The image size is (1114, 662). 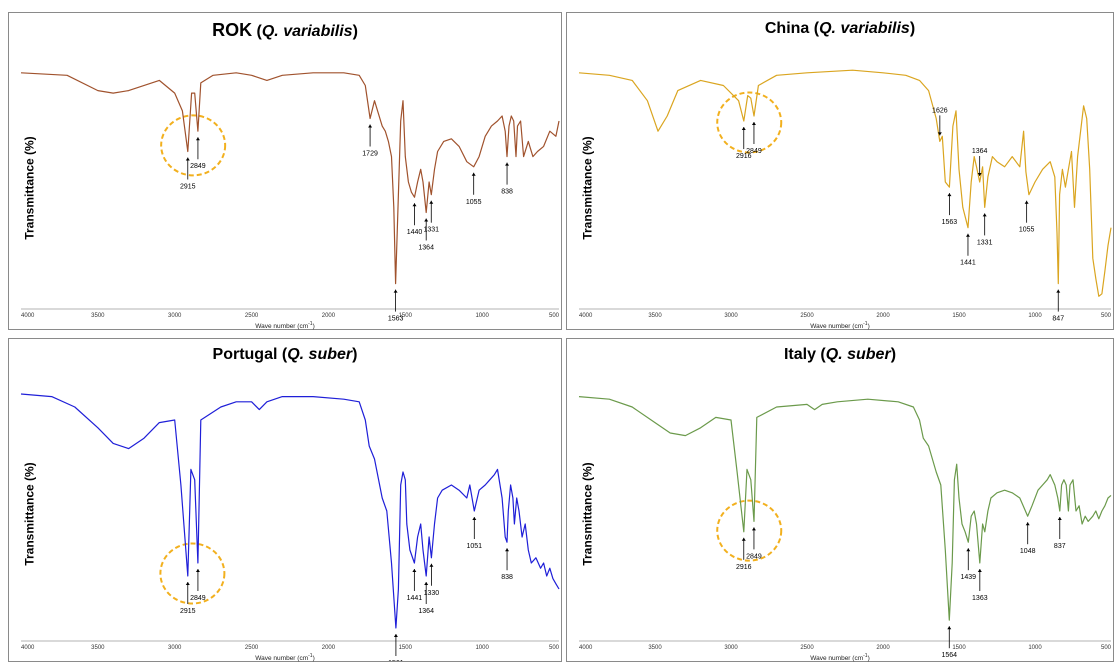 I want to click on peak-label: 1729, so click(x=370, y=154).